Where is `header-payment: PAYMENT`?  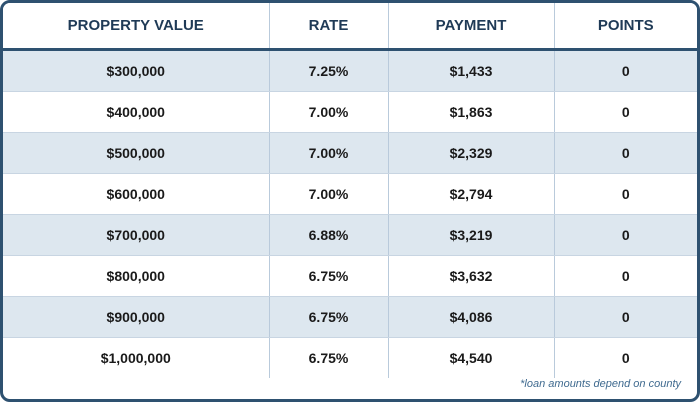
header-payment: PAYMENT is located at coordinates (471, 27).